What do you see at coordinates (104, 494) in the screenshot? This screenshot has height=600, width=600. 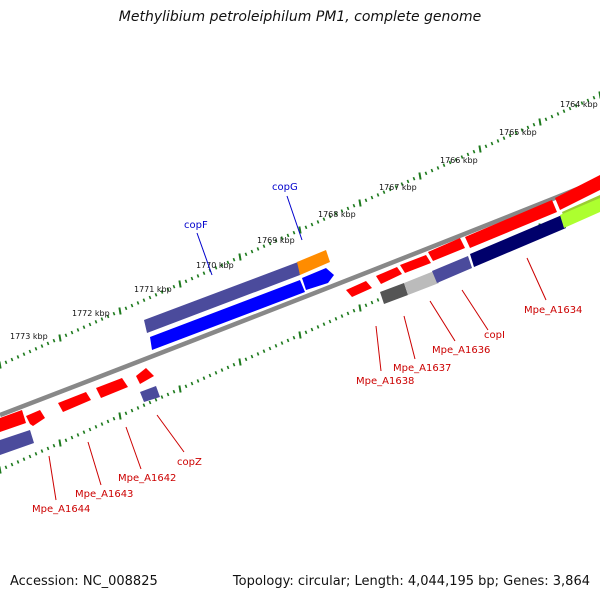 I see `label-Mpe_A1643: Mpe_A1643` at bounding box center [104, 494].